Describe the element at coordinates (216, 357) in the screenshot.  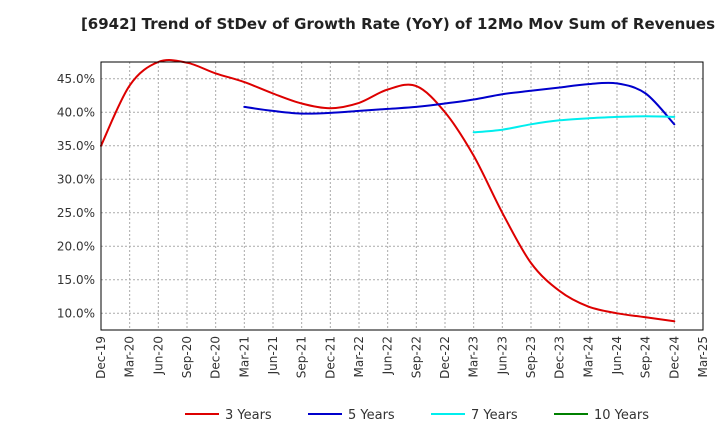
I see `x-tick-label: Dec-20` at that location.